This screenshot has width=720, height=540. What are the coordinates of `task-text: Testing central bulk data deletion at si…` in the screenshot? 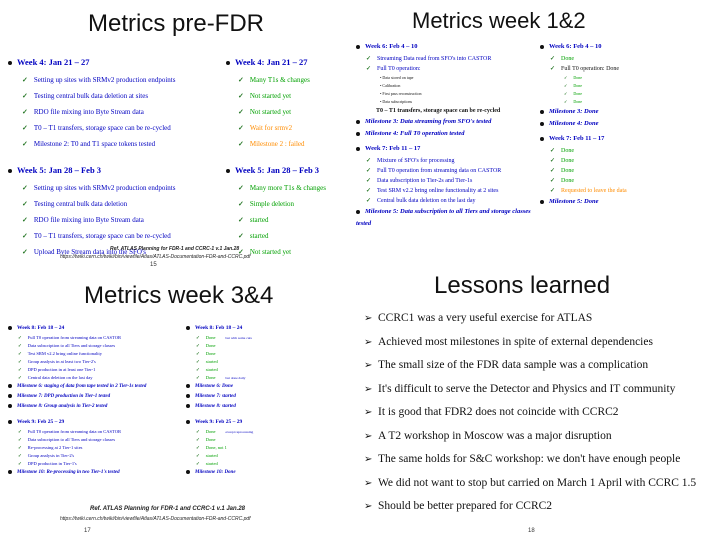 It's located at (91, 96).